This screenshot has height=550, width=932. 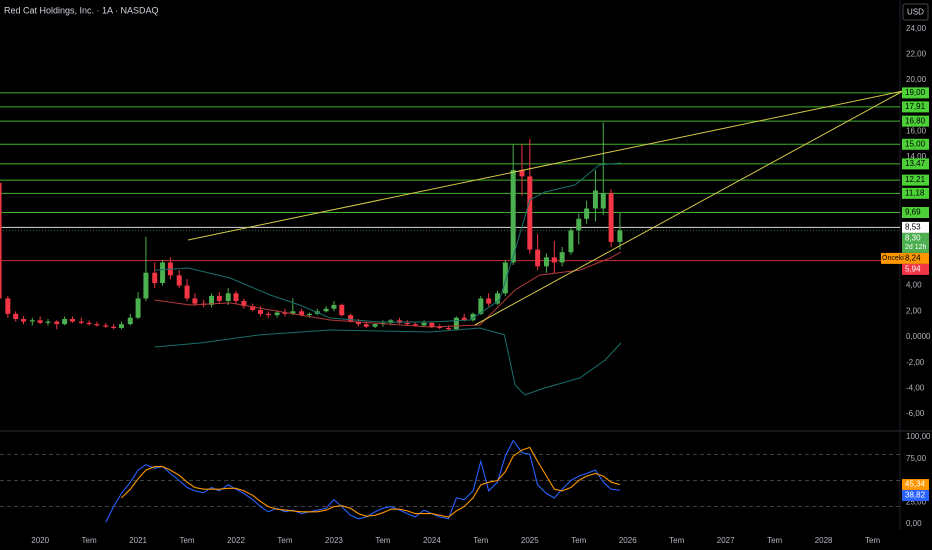 I want to click on x-tick-label: 2021, so click(x=138, y=540).